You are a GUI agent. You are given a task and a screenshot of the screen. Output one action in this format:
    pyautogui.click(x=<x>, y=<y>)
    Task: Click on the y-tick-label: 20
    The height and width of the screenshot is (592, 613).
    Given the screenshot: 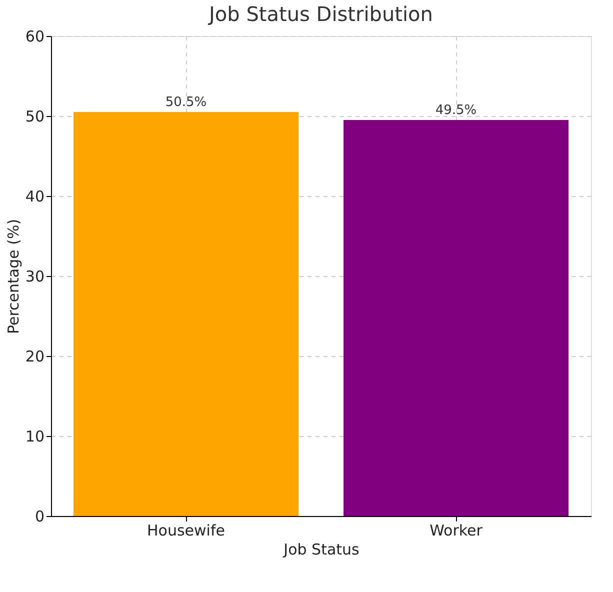 What is the action you would take?
    pyautogui.click(x=34, y=357)
    